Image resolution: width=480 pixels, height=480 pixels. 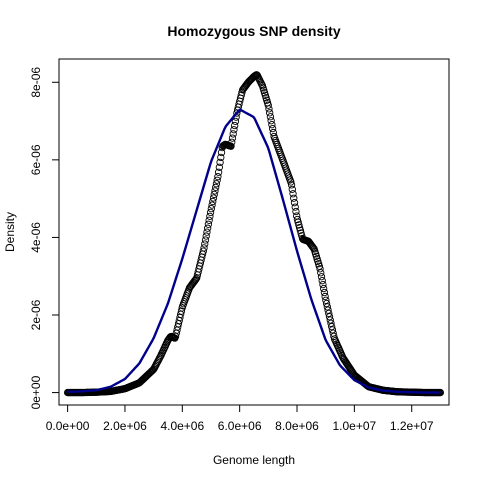 I want to click on y-tick-label: 0e+00, so click(x=36, y=392).